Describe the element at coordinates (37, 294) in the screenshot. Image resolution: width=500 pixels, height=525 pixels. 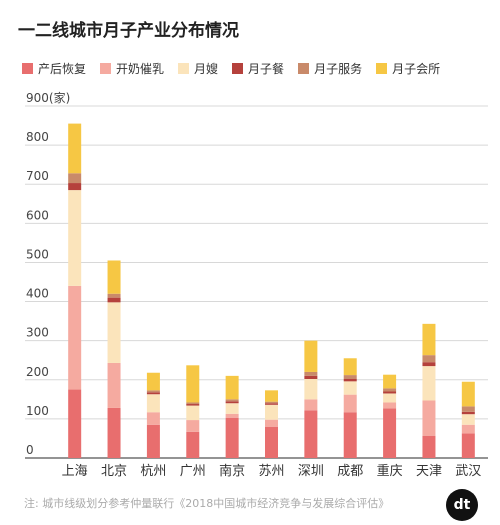
I see `y-tick-label: 400` at that location.